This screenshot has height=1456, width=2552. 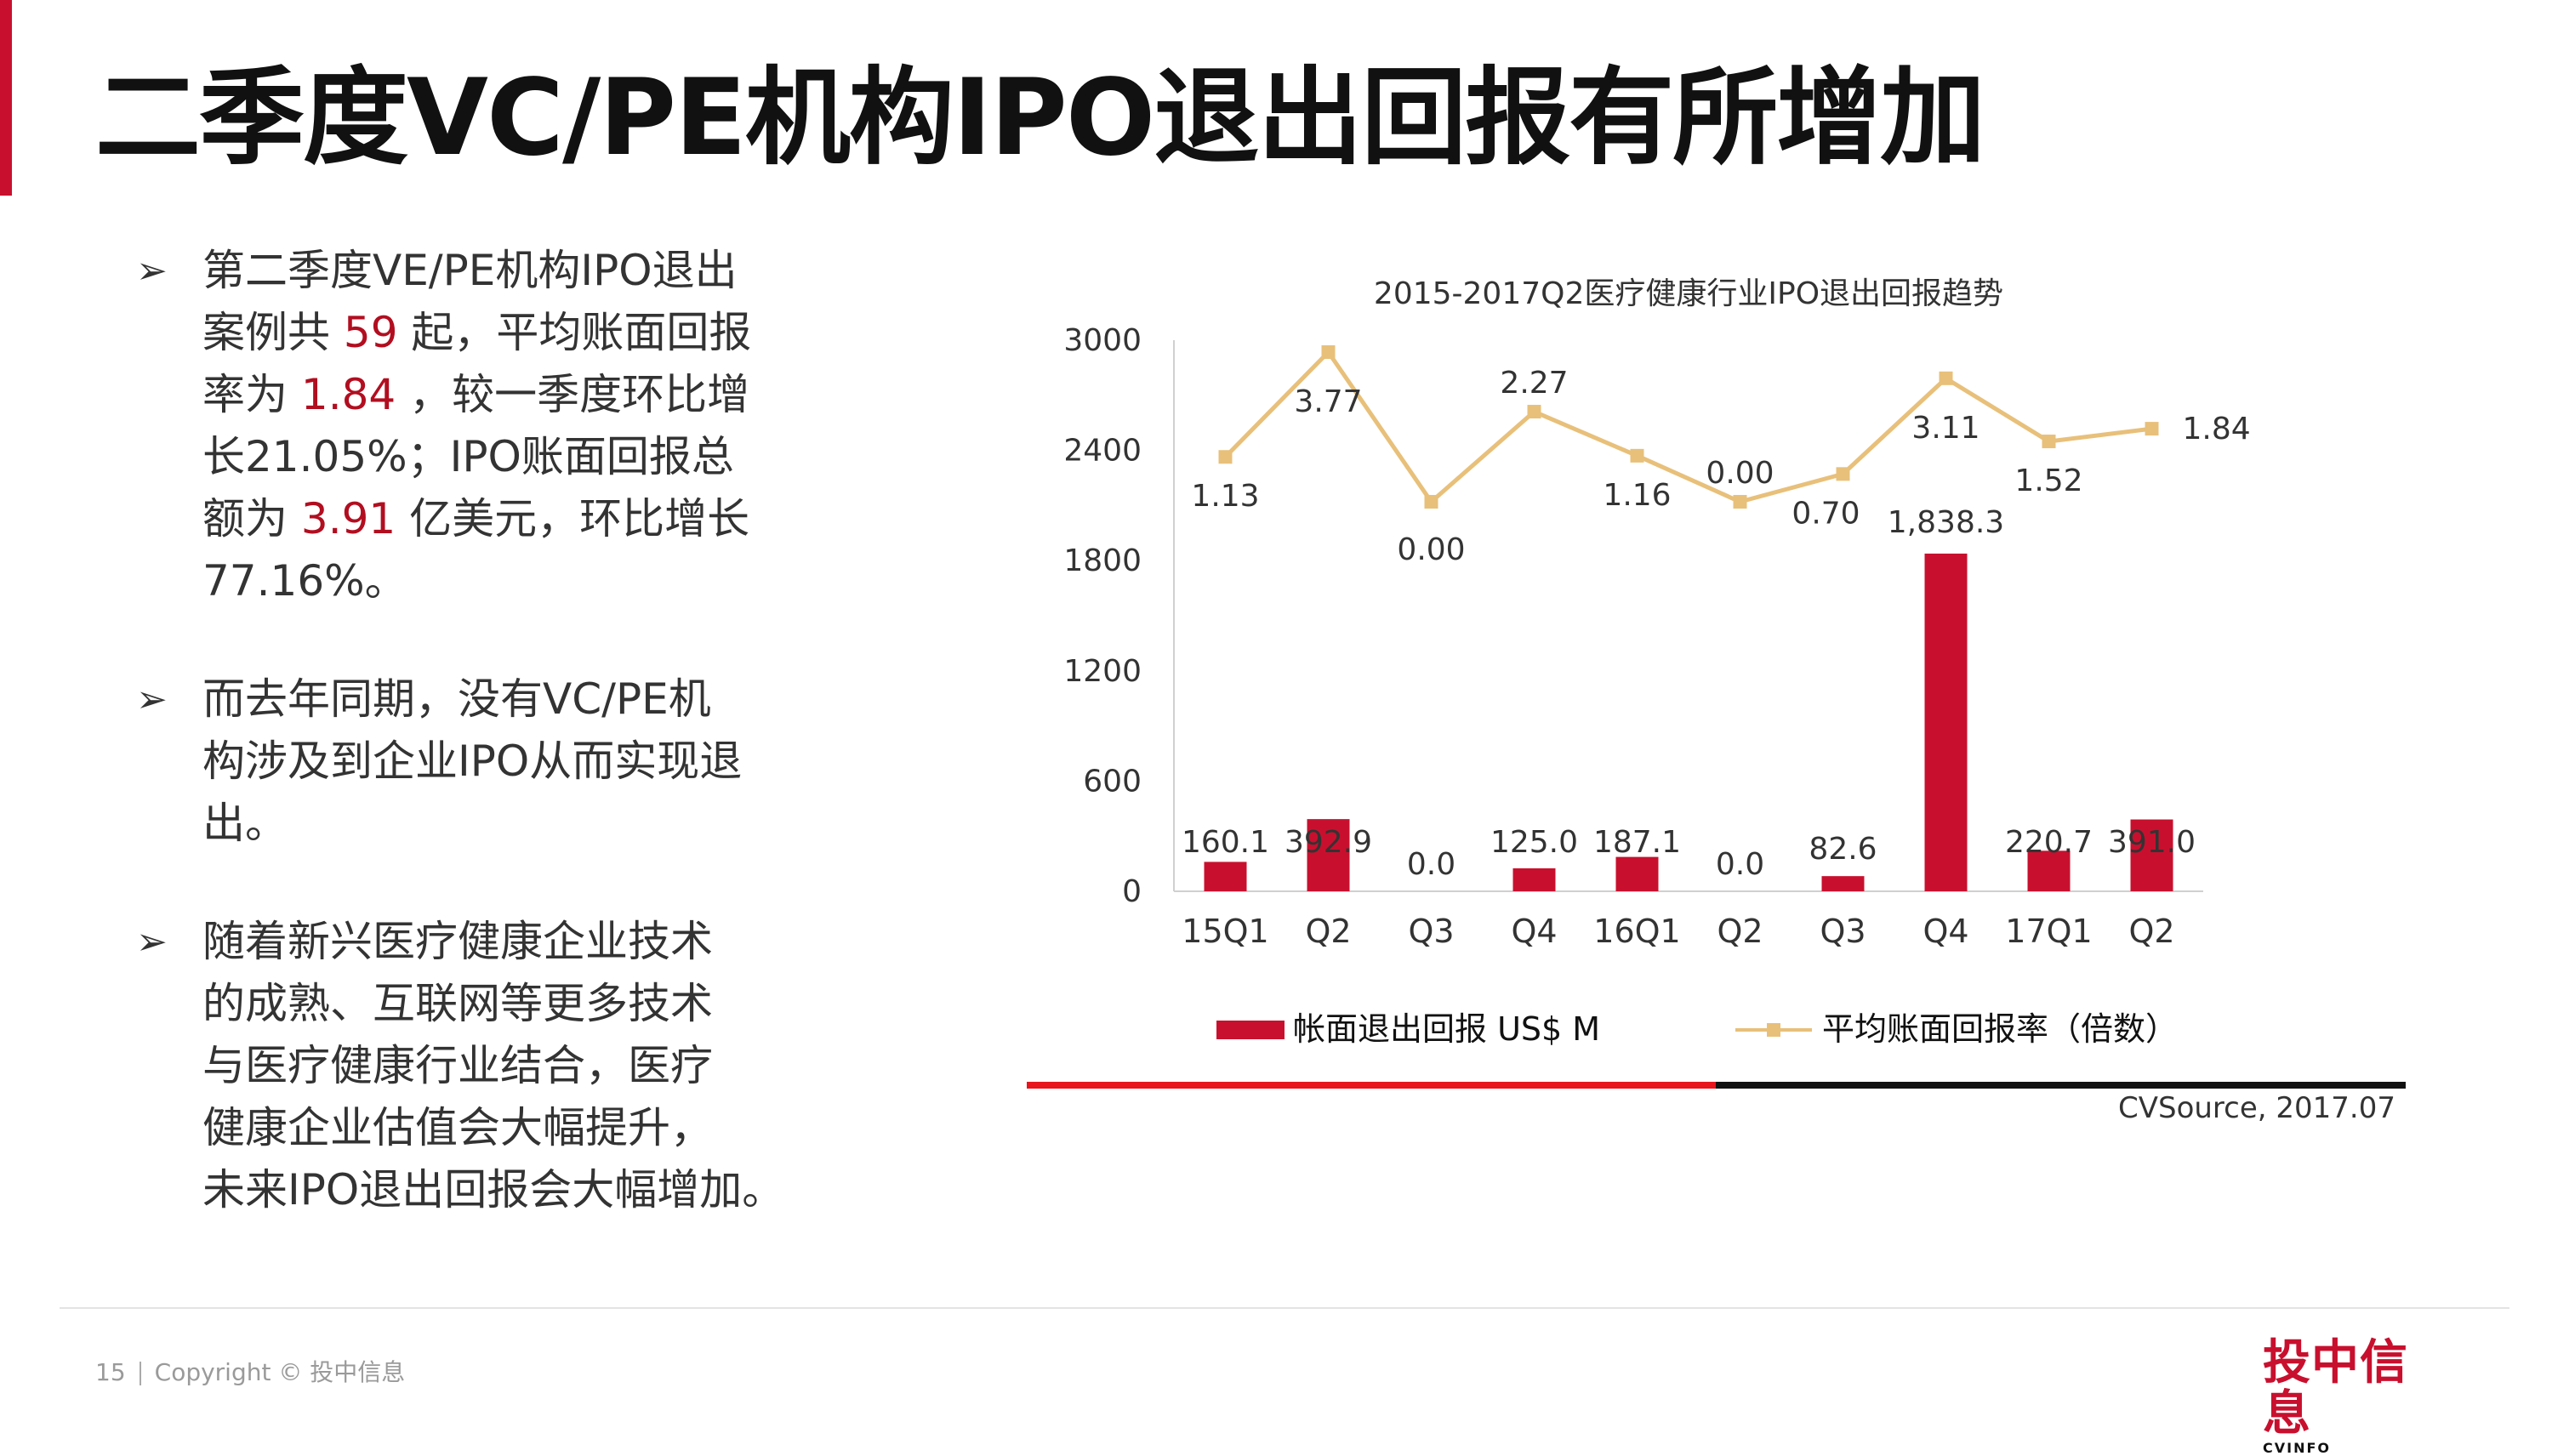 What do you see at coordinates (2152, 842) in the screenshot?
I see `bar-data-label: 391.0` at bounding box center [2152, 842].